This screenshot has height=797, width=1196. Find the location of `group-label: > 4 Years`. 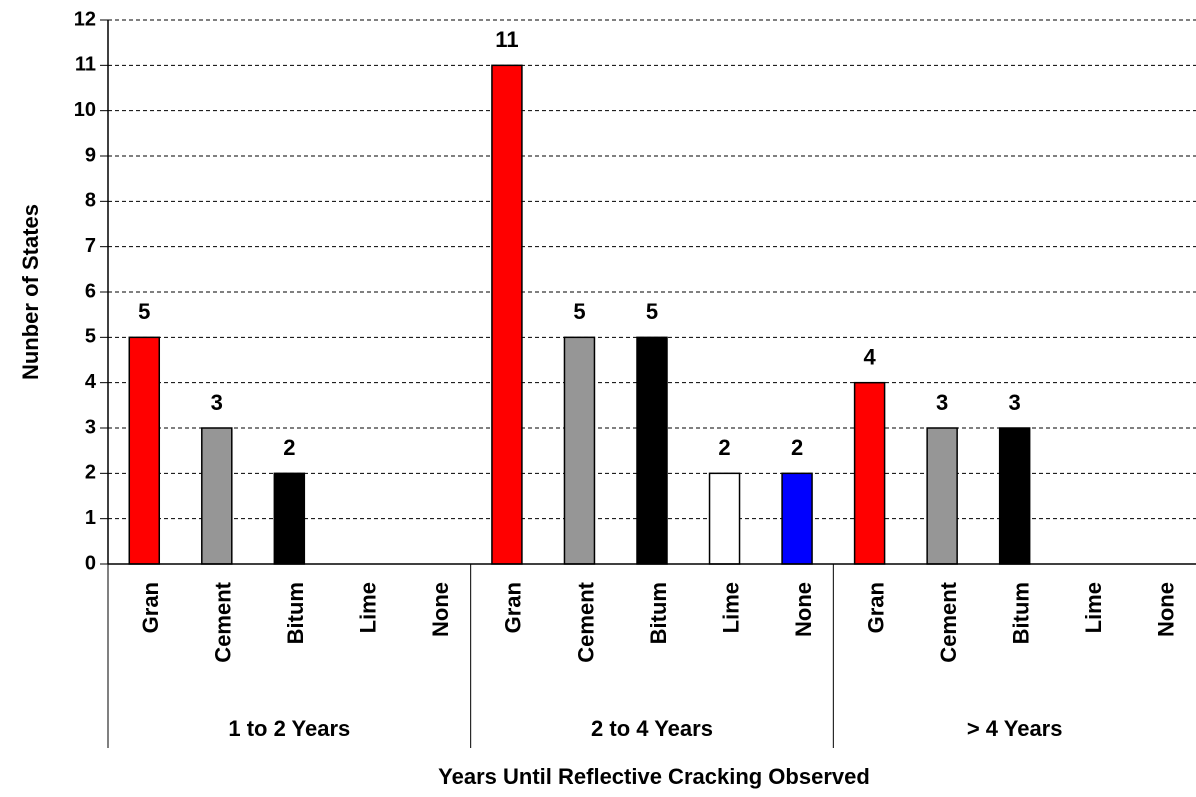

group-label: > 4 Years is located at coordinates (1015, 728).